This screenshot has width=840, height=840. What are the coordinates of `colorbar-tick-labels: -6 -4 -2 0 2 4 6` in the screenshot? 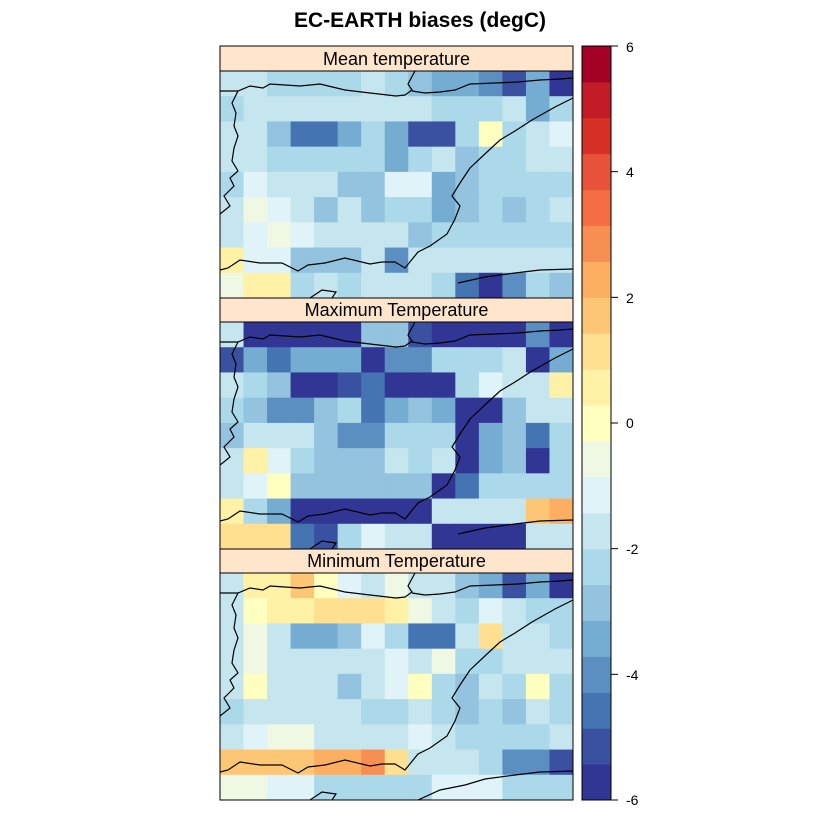 It's located at (632, 423).